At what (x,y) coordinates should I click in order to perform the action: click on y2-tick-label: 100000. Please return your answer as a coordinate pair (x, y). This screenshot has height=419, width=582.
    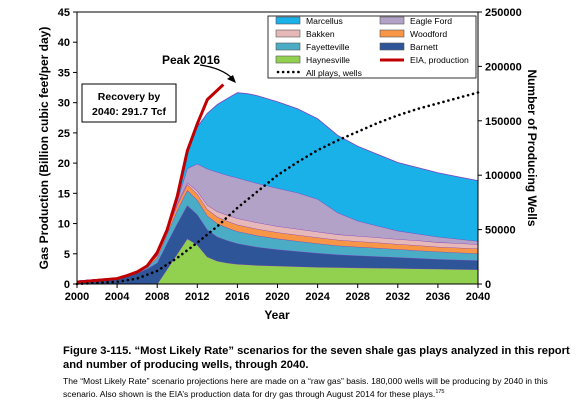
    Looking at the image, I should click on (503, 176).